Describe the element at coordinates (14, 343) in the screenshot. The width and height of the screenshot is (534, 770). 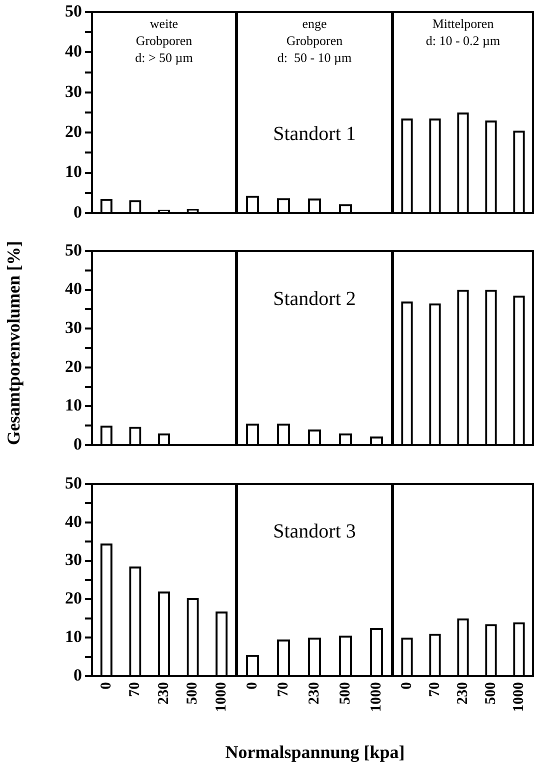
I see `y-axis-title: Gesamtporenvolumen [%]` at that location.